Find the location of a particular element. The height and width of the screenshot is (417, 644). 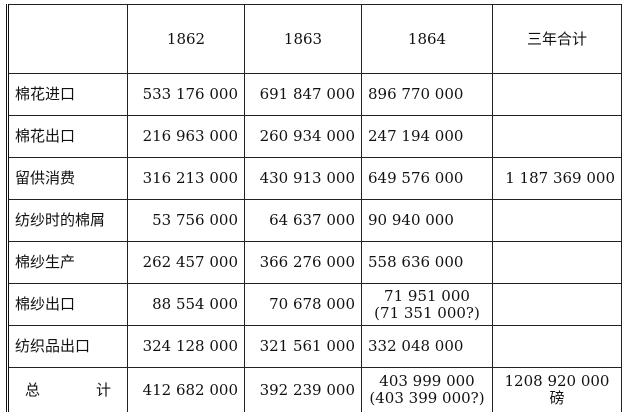

cell-1863: 392 239 000 is located at coordinates (303, 389).